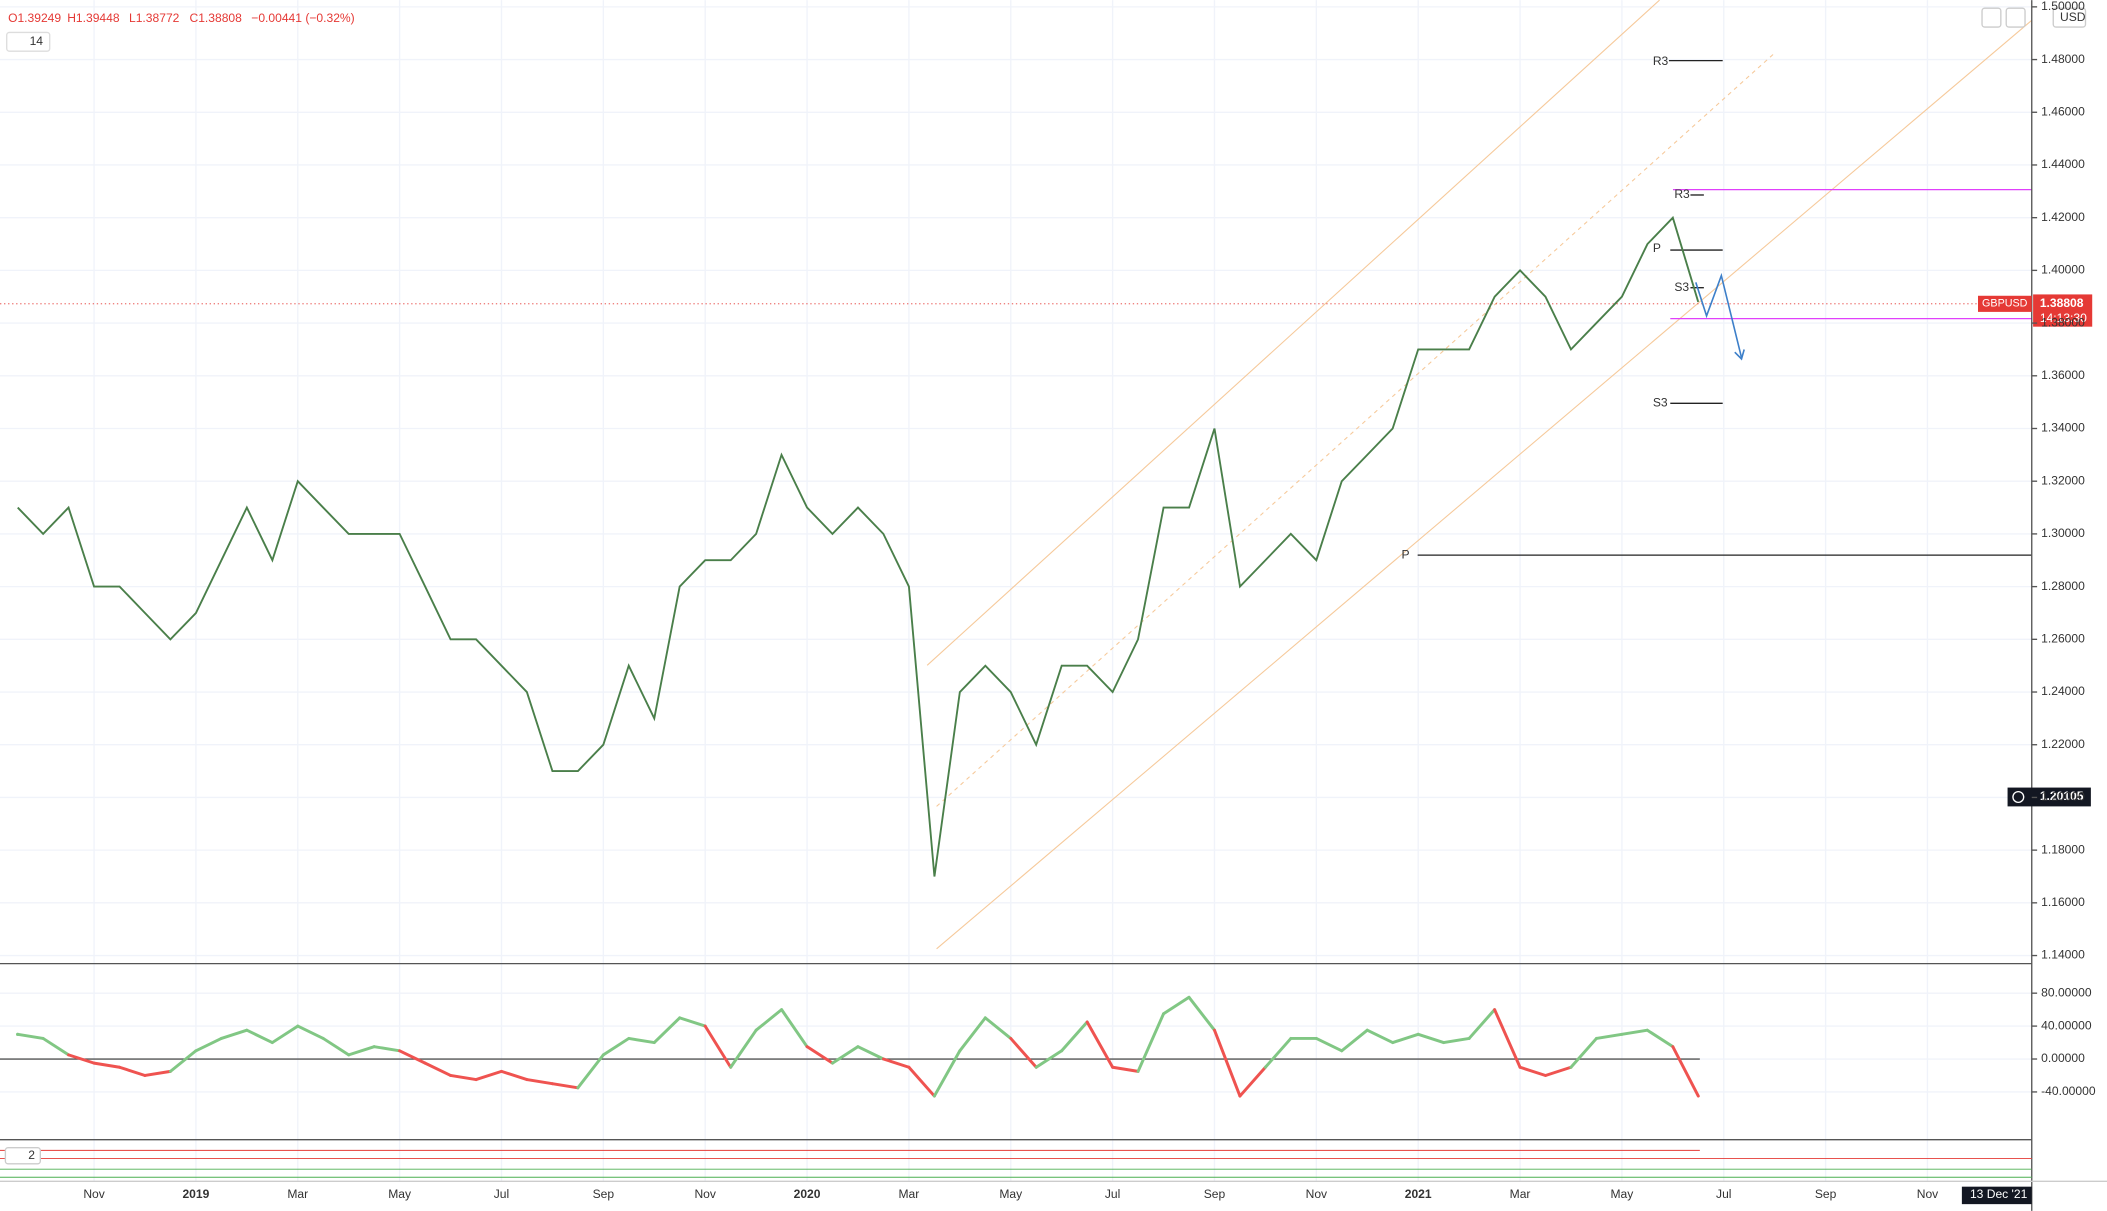 The height and width of the screenshot is (1211, 2107). What do you see at coordinates (2063, 6) in the screenshot?
I see `y-tick-label: 1.50000` at bounding box center [2063, 6].